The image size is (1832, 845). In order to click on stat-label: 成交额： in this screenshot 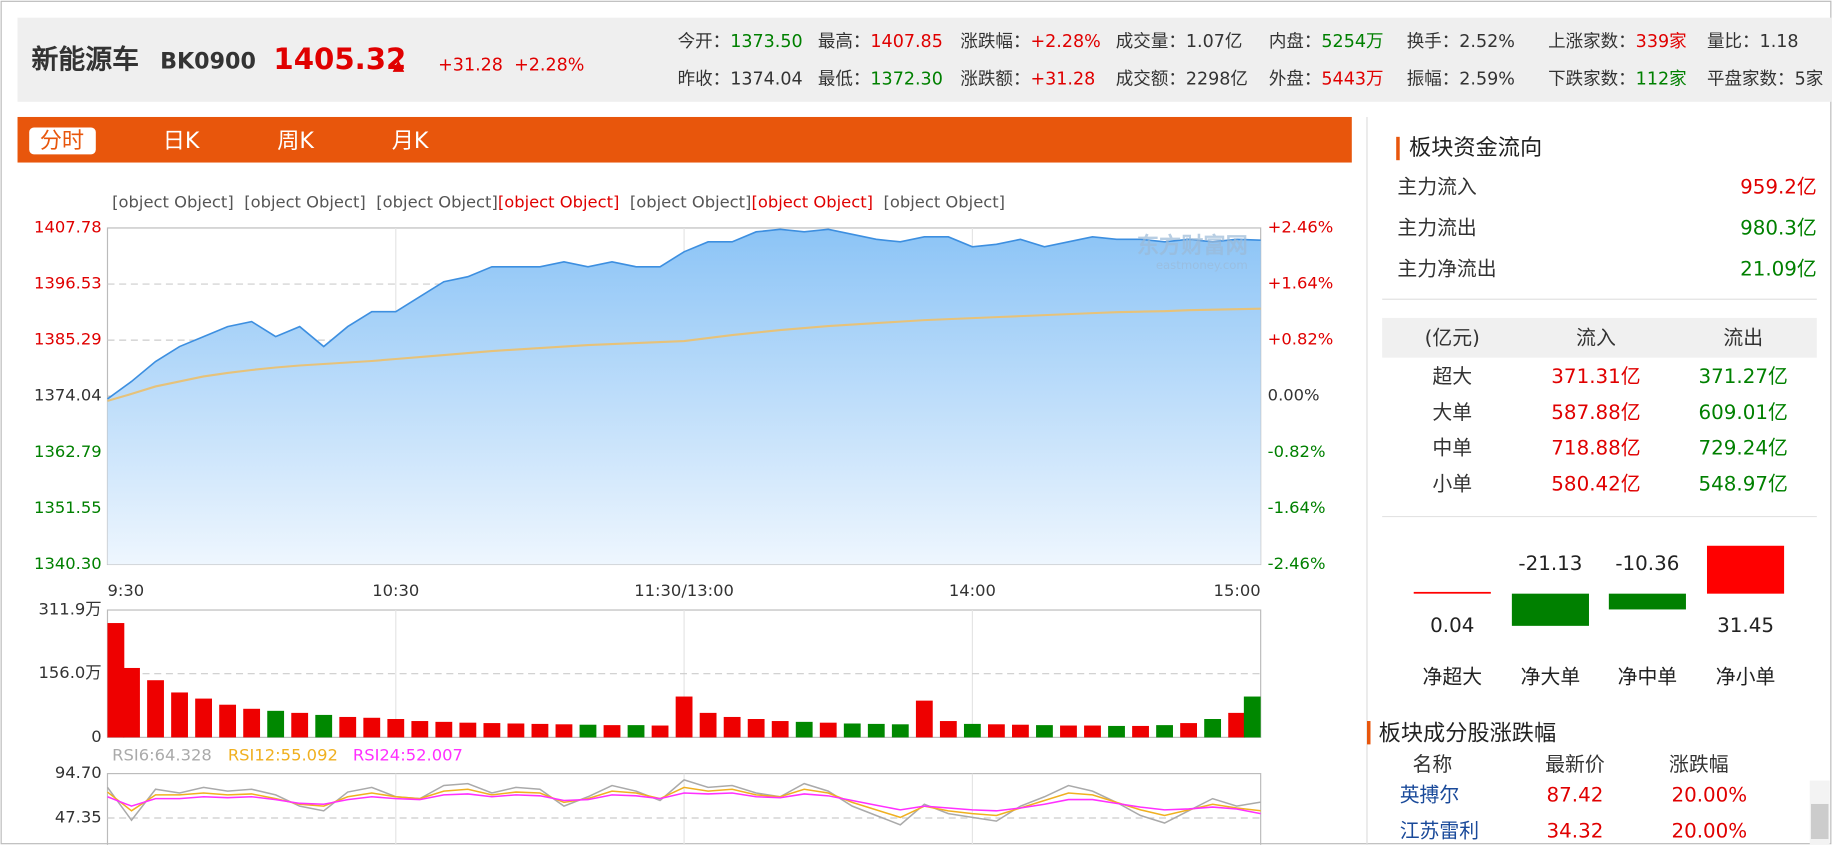, I will do `click(1151, 80)`.